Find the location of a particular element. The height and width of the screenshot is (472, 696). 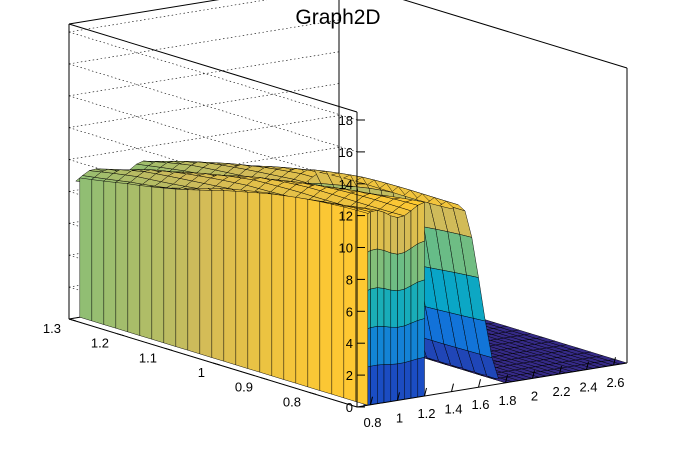

z-tick-label: 4 is located at coordinates (349, 343).